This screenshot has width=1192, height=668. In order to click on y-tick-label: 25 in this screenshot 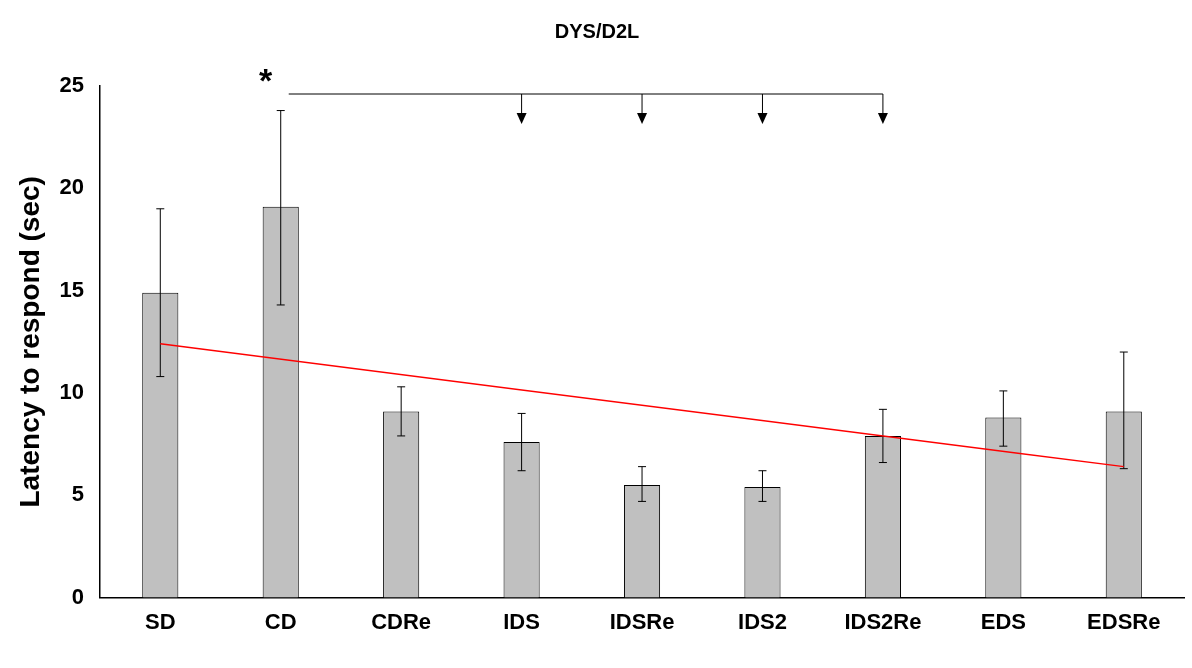, I will do `click(72, 85)`.